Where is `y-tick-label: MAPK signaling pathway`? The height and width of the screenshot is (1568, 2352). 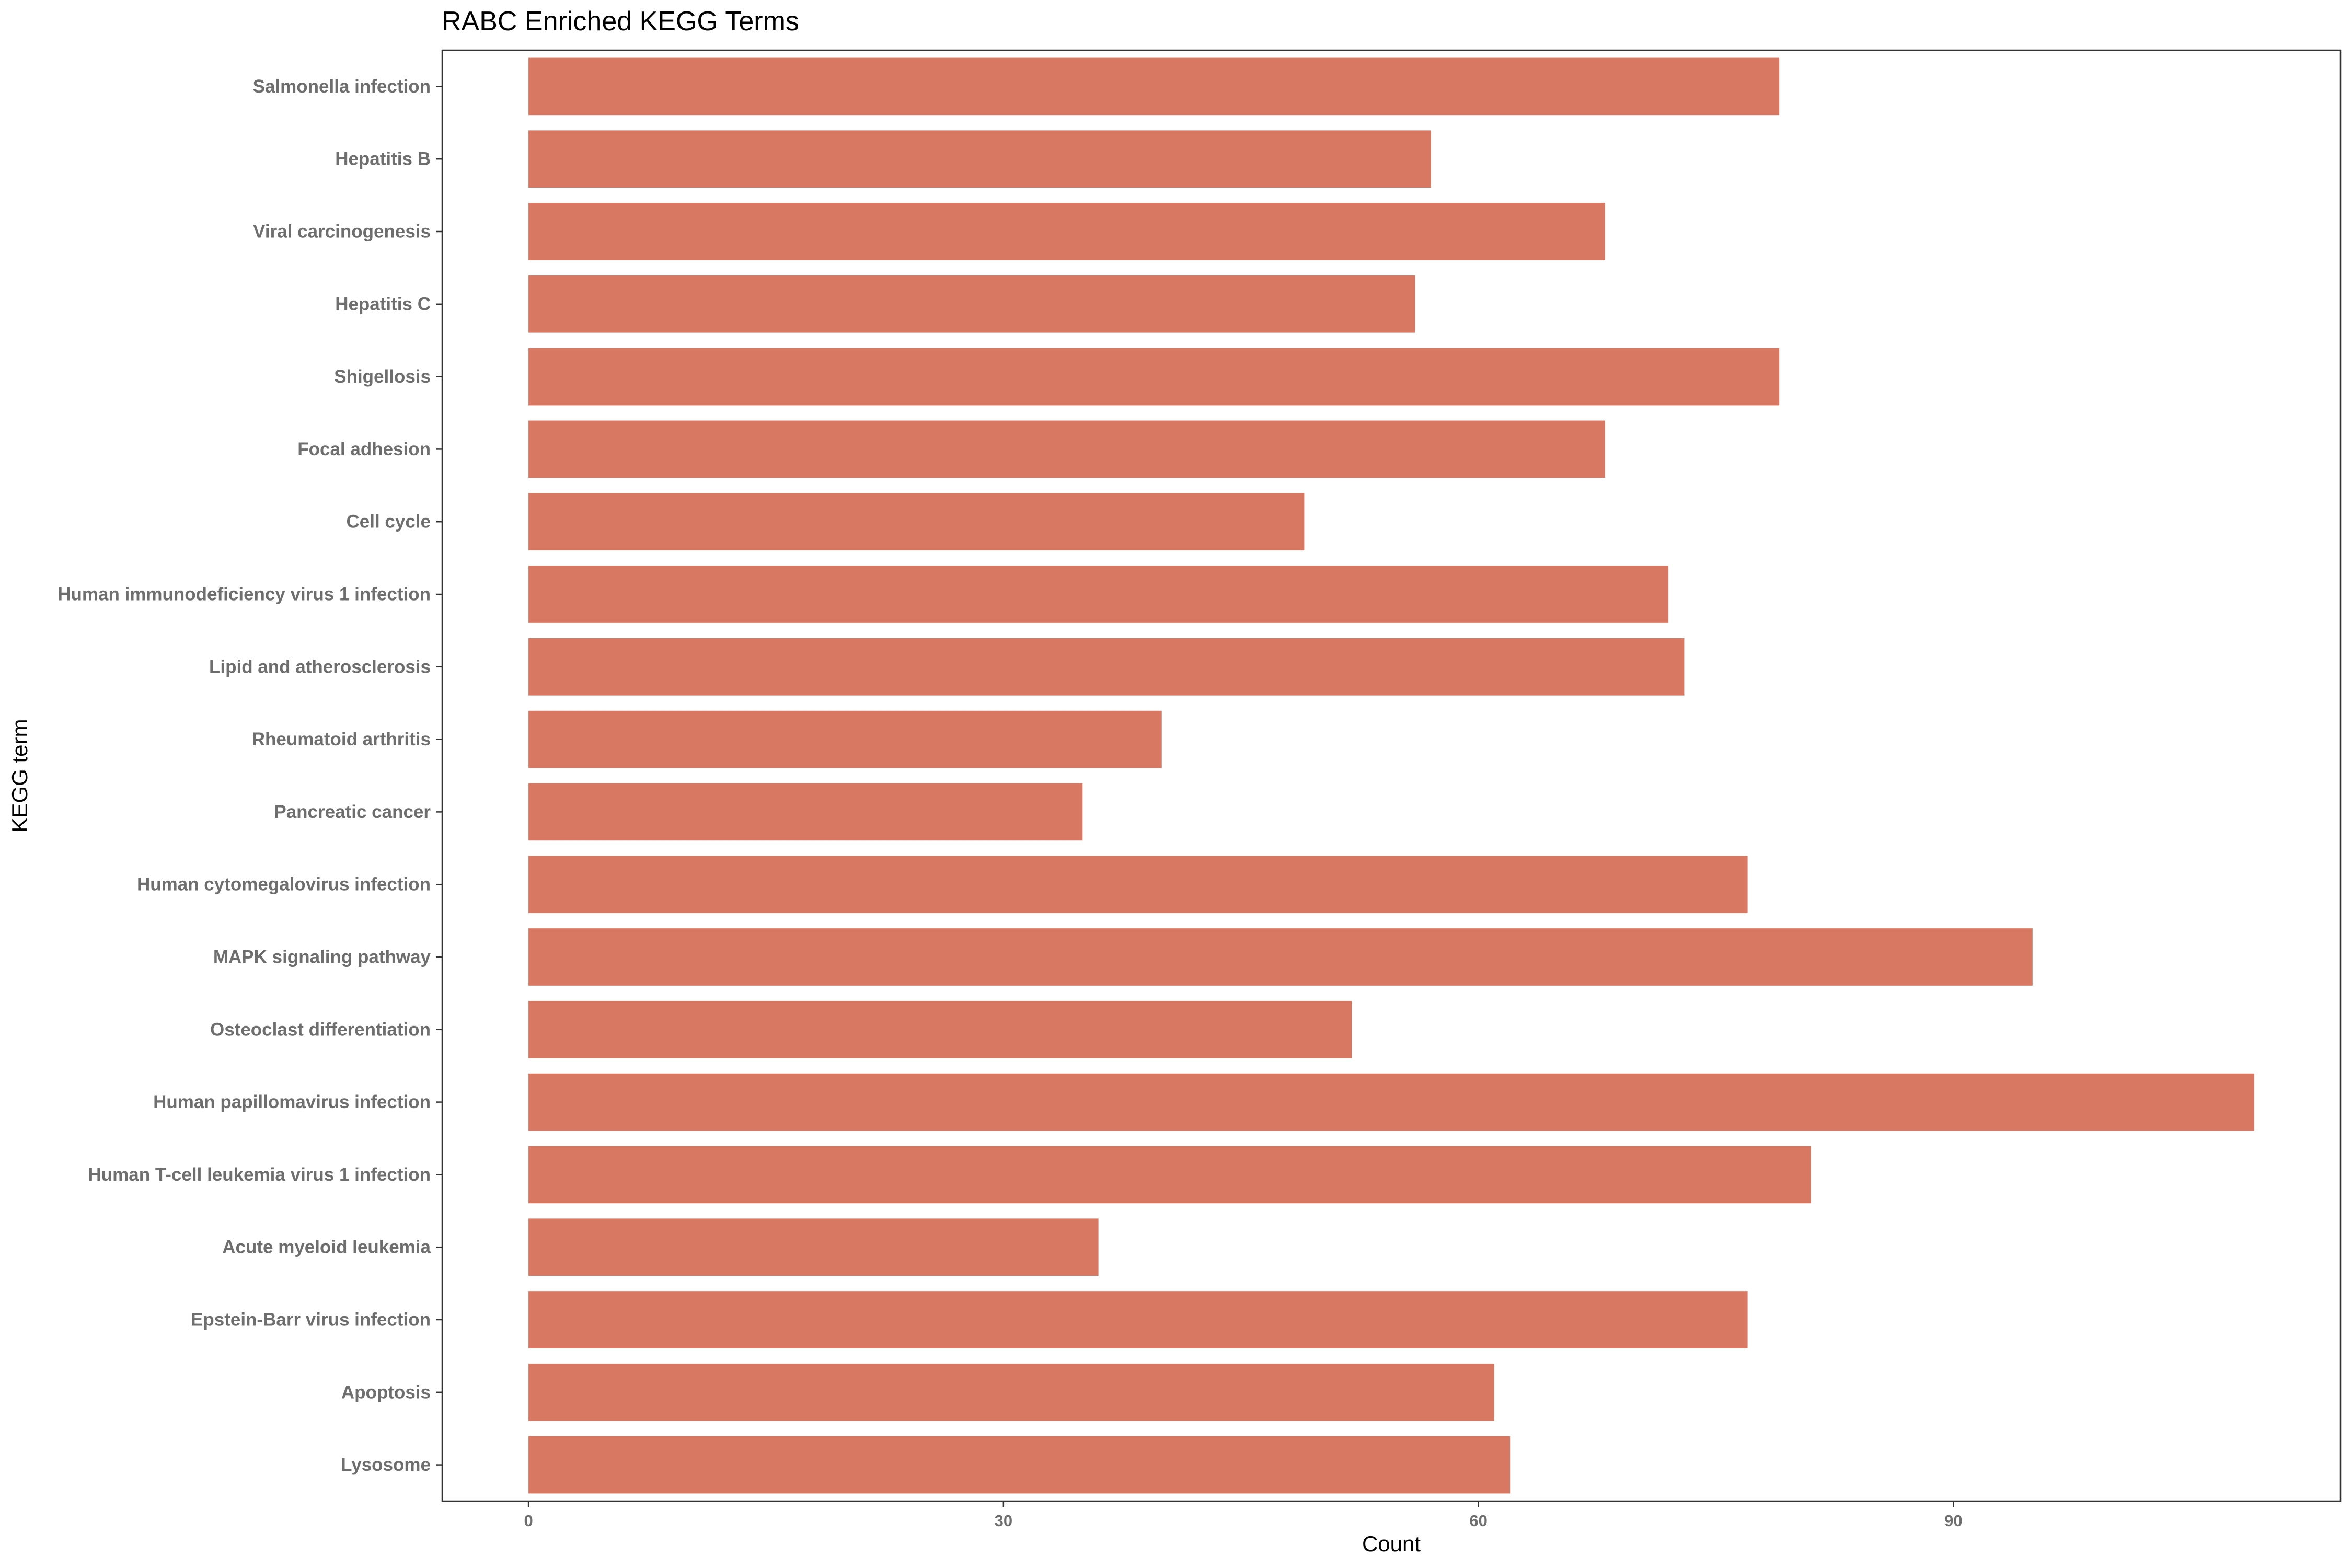
y-tick-label: MAPK signaling pathway is located at coordinates (322, 957).